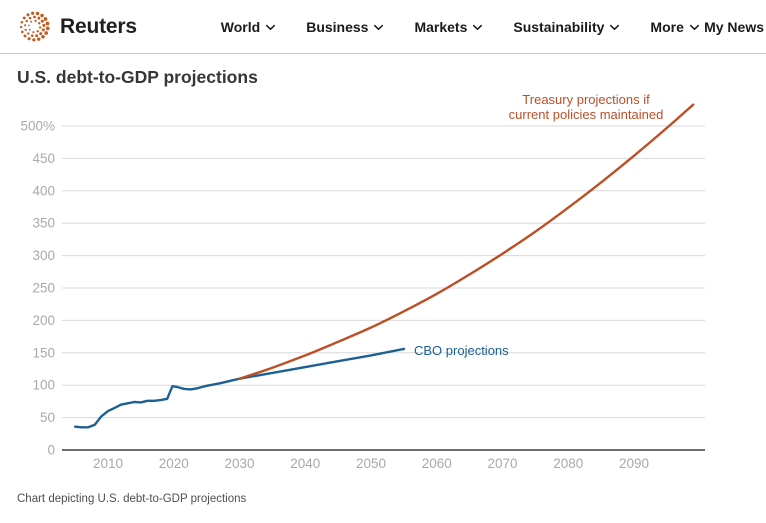  I want to click on y-tick-label: 300, so click(43, 255).